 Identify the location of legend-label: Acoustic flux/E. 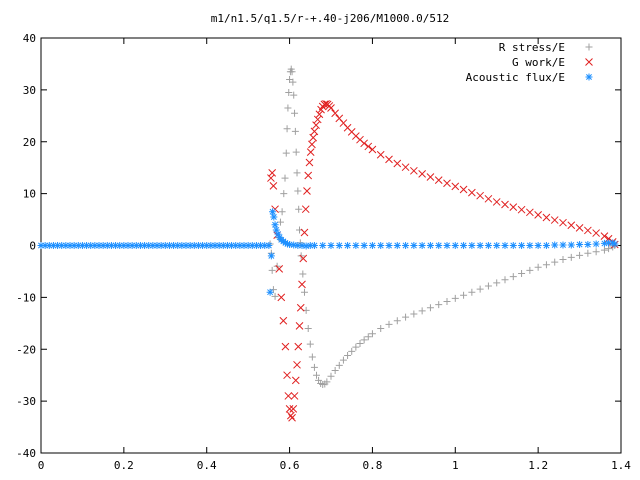
(515, 77).